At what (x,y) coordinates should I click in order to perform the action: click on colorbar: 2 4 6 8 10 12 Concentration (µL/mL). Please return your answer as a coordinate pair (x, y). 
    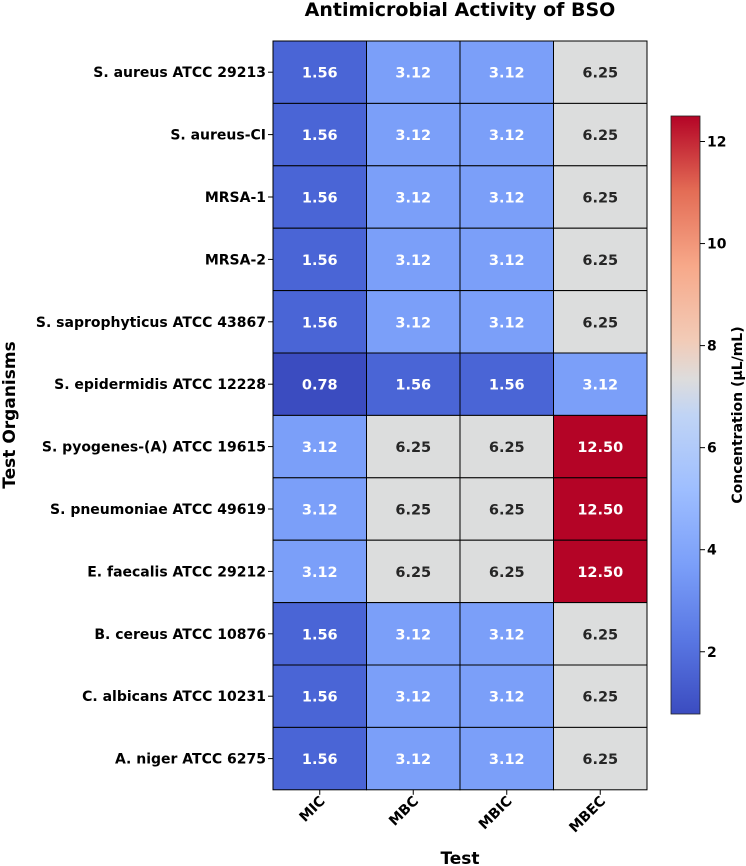
    Looking at the image, I should click on (708, 415).